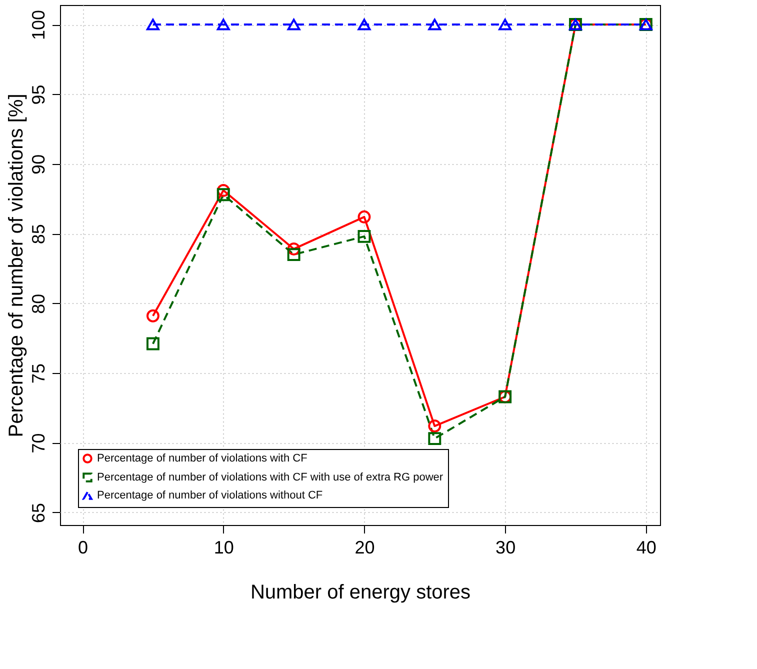  What do you see at coordinates (506, 548) in the screenshot?
I see `x-tick-label: 30` at bounding box center [506, 548].